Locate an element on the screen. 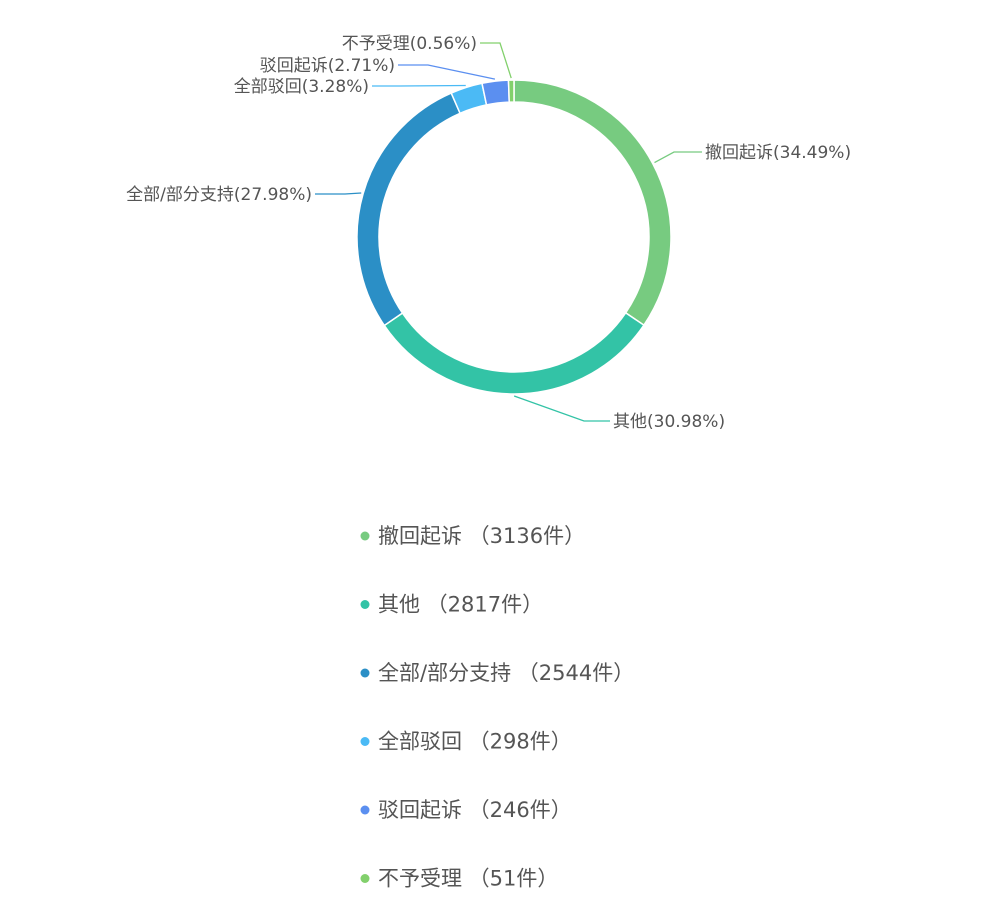 This screenshot has height=910, width=984. slices-layer is located at coordinates (514, 237).